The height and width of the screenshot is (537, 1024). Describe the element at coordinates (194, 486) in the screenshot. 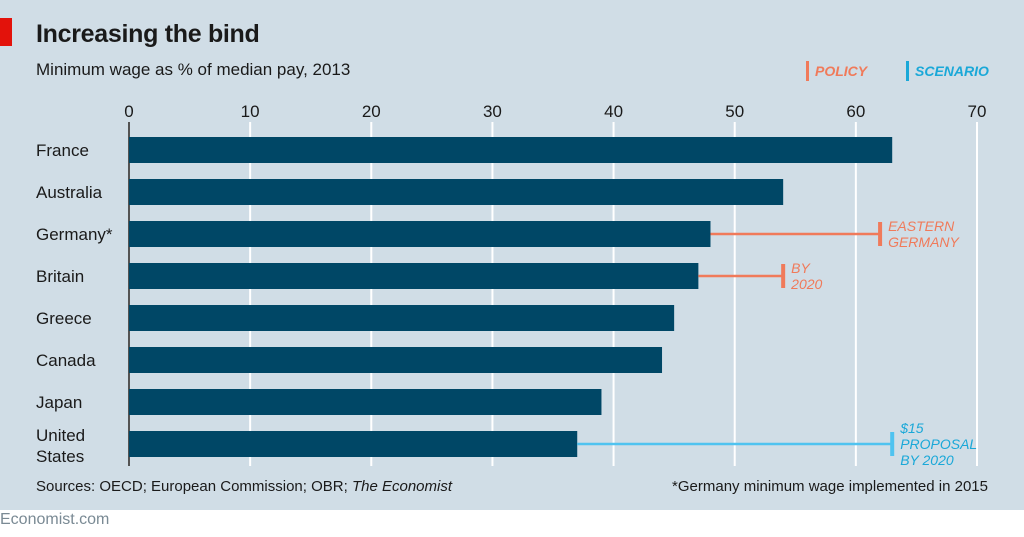

I see `sources-text: Sources: OECD; European Commission; OBR;` at that location.